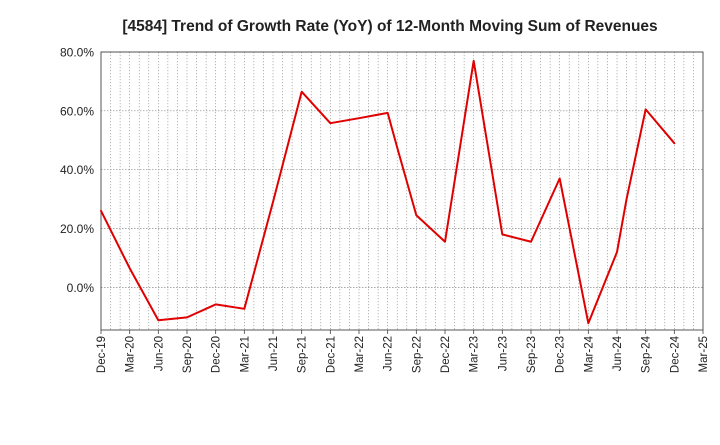 The image size is (720, 445). I want to click on x-tick-label: Jun-22, so click(389, 353).